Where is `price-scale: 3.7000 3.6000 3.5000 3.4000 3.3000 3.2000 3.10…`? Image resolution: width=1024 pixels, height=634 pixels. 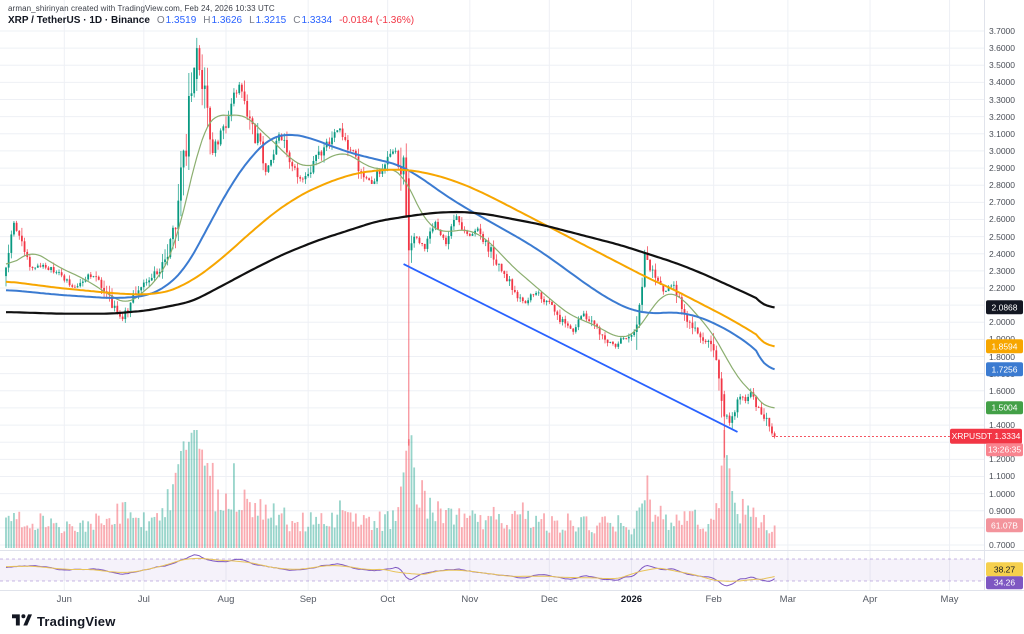 price-scale: 3.7000 3.6000 3.5000 3.4000 3.3000 3.2000 3.10… is located at coordinates (1004, 295).